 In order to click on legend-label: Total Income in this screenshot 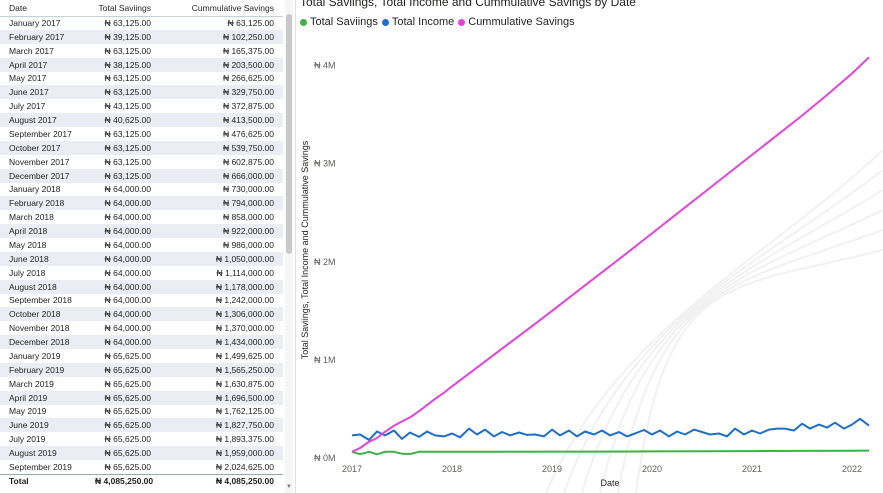, I will do `click(423, 22)`.